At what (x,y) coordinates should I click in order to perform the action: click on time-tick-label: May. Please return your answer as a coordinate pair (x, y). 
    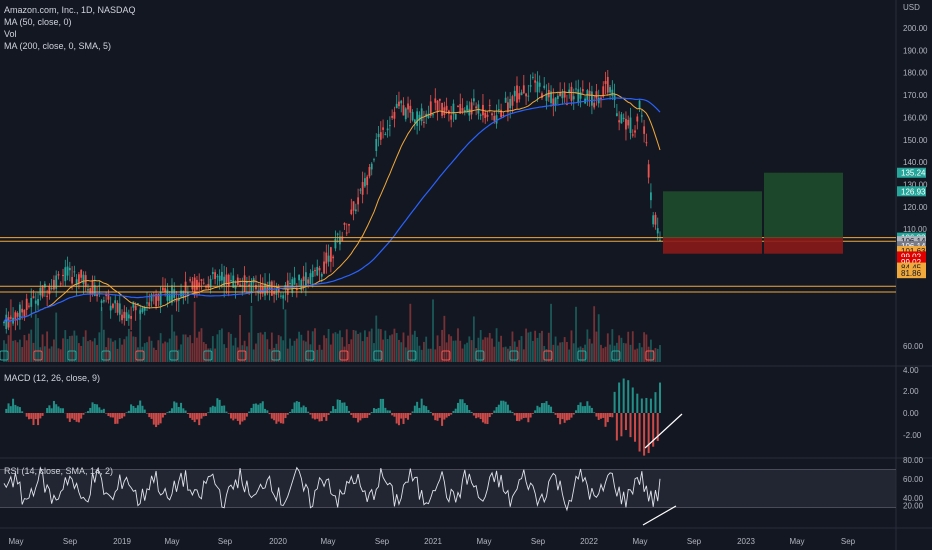
    Looking at the image, I should click on (15, 541).